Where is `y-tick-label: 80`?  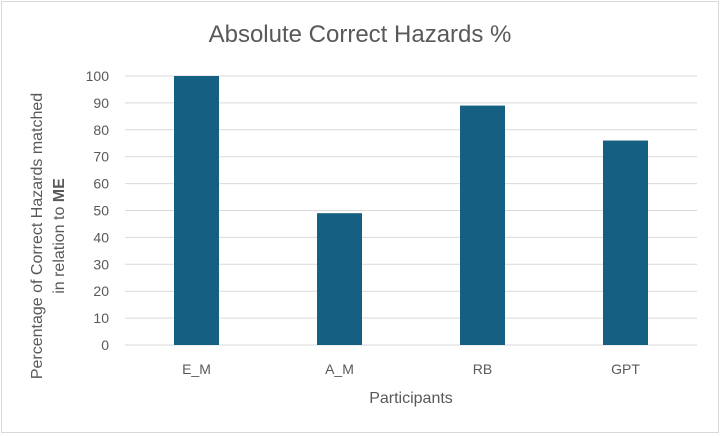
y-tick-label: 80 is located at coordinates (101, 130).